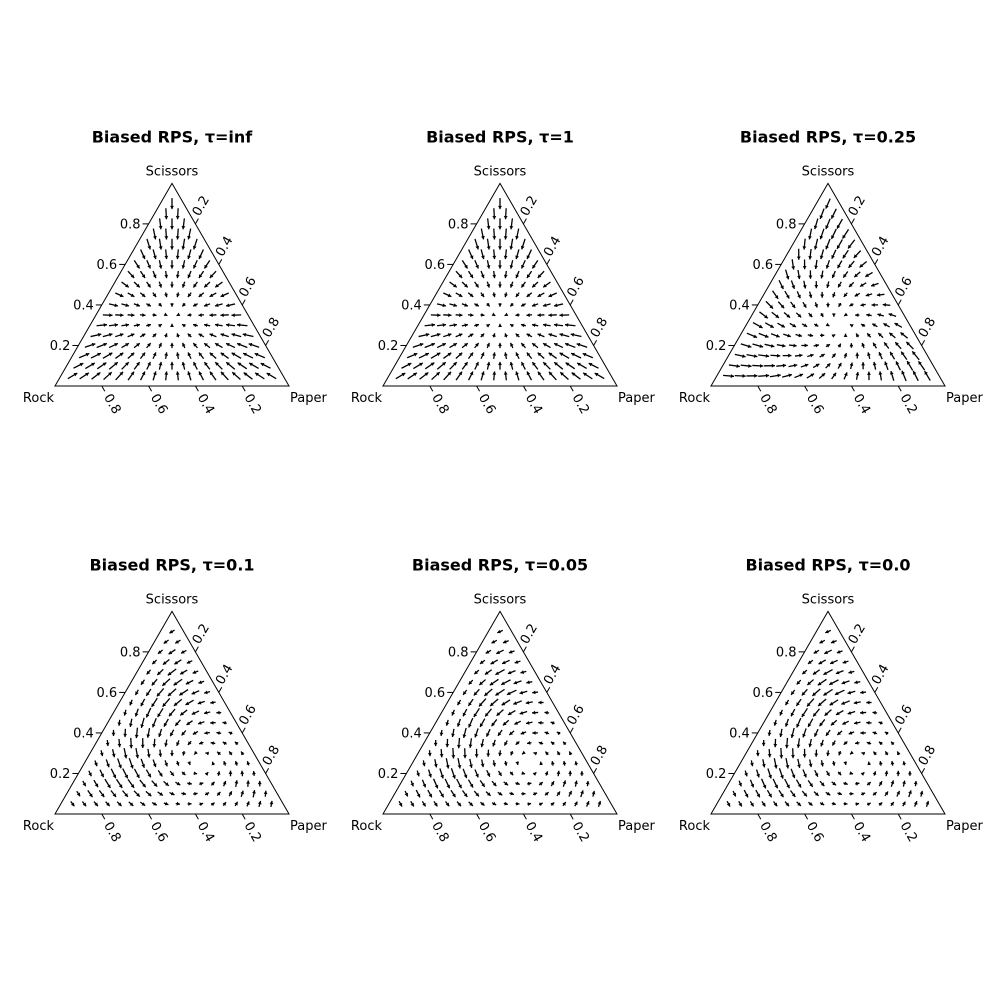 The height and width of the screenshot is (1000, 1000). I want to click on quiver-field, so click(172, 289).